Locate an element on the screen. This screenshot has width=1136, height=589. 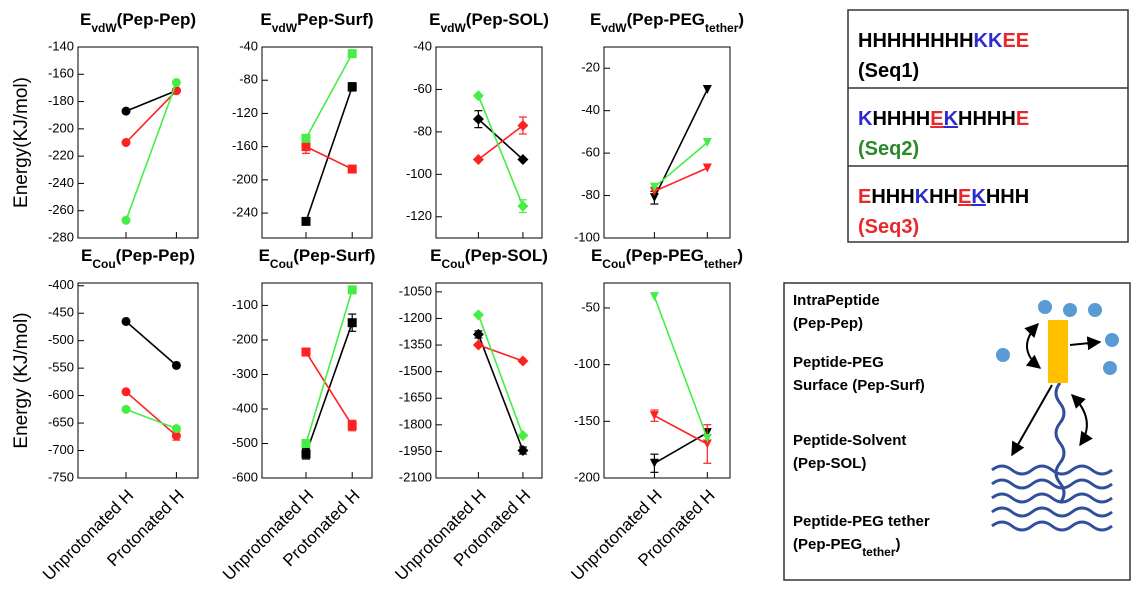
y-tick-label: -650 is located at coordinates (61, 422).